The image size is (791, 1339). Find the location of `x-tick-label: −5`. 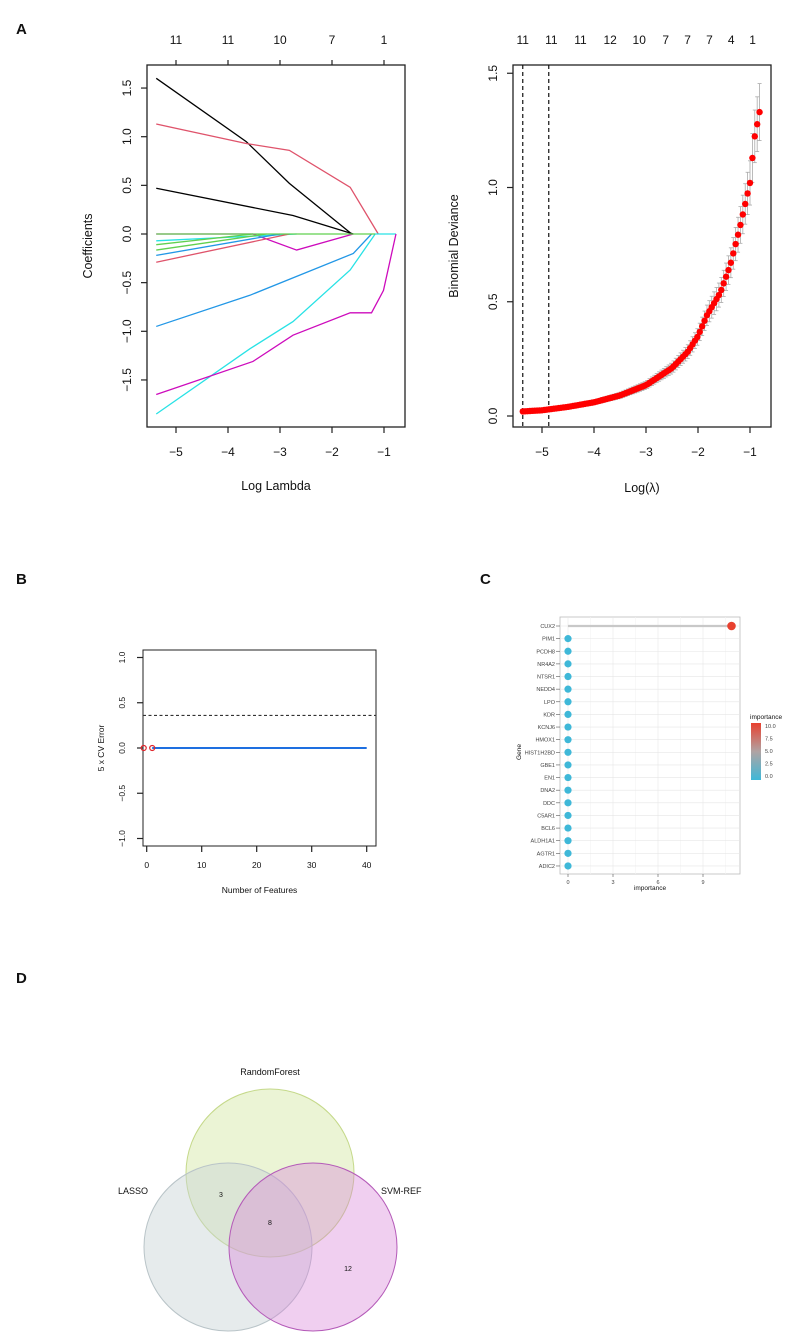

x-tick-label: −5 is located at coordinates (542, 452).